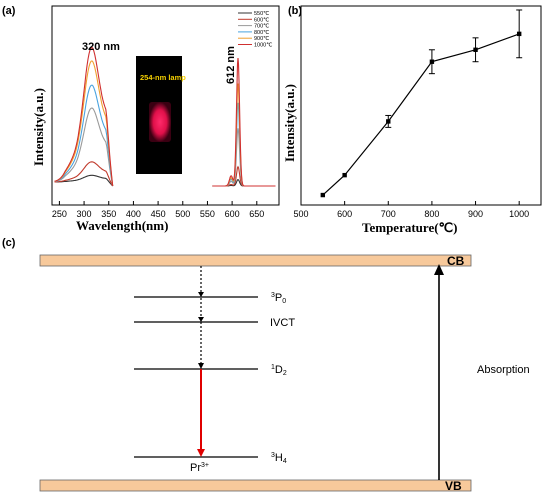 The height and width of the screenshot is (501, 554). I want to click on inset-phosphor-glow, so click(160, 122).